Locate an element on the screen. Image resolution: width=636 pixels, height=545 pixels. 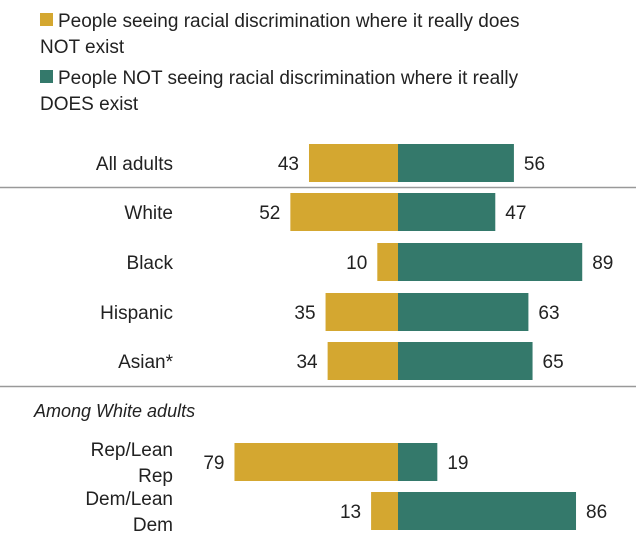
row-label: Black is located at coordinates (150, 263).